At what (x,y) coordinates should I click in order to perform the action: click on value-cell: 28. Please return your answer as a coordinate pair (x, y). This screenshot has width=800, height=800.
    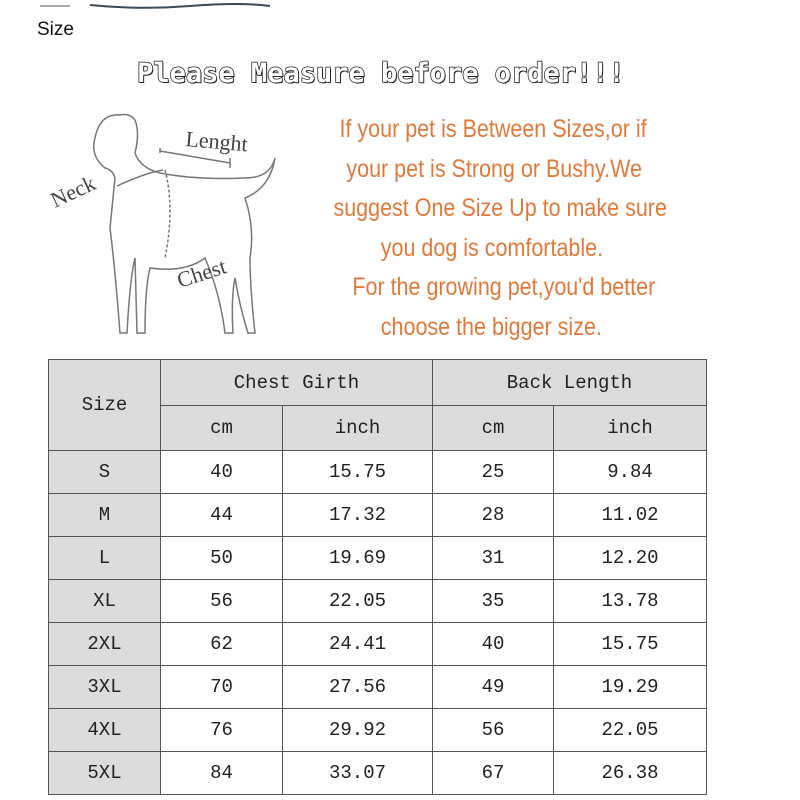
    Looking at the image, I should click on (493, 515).